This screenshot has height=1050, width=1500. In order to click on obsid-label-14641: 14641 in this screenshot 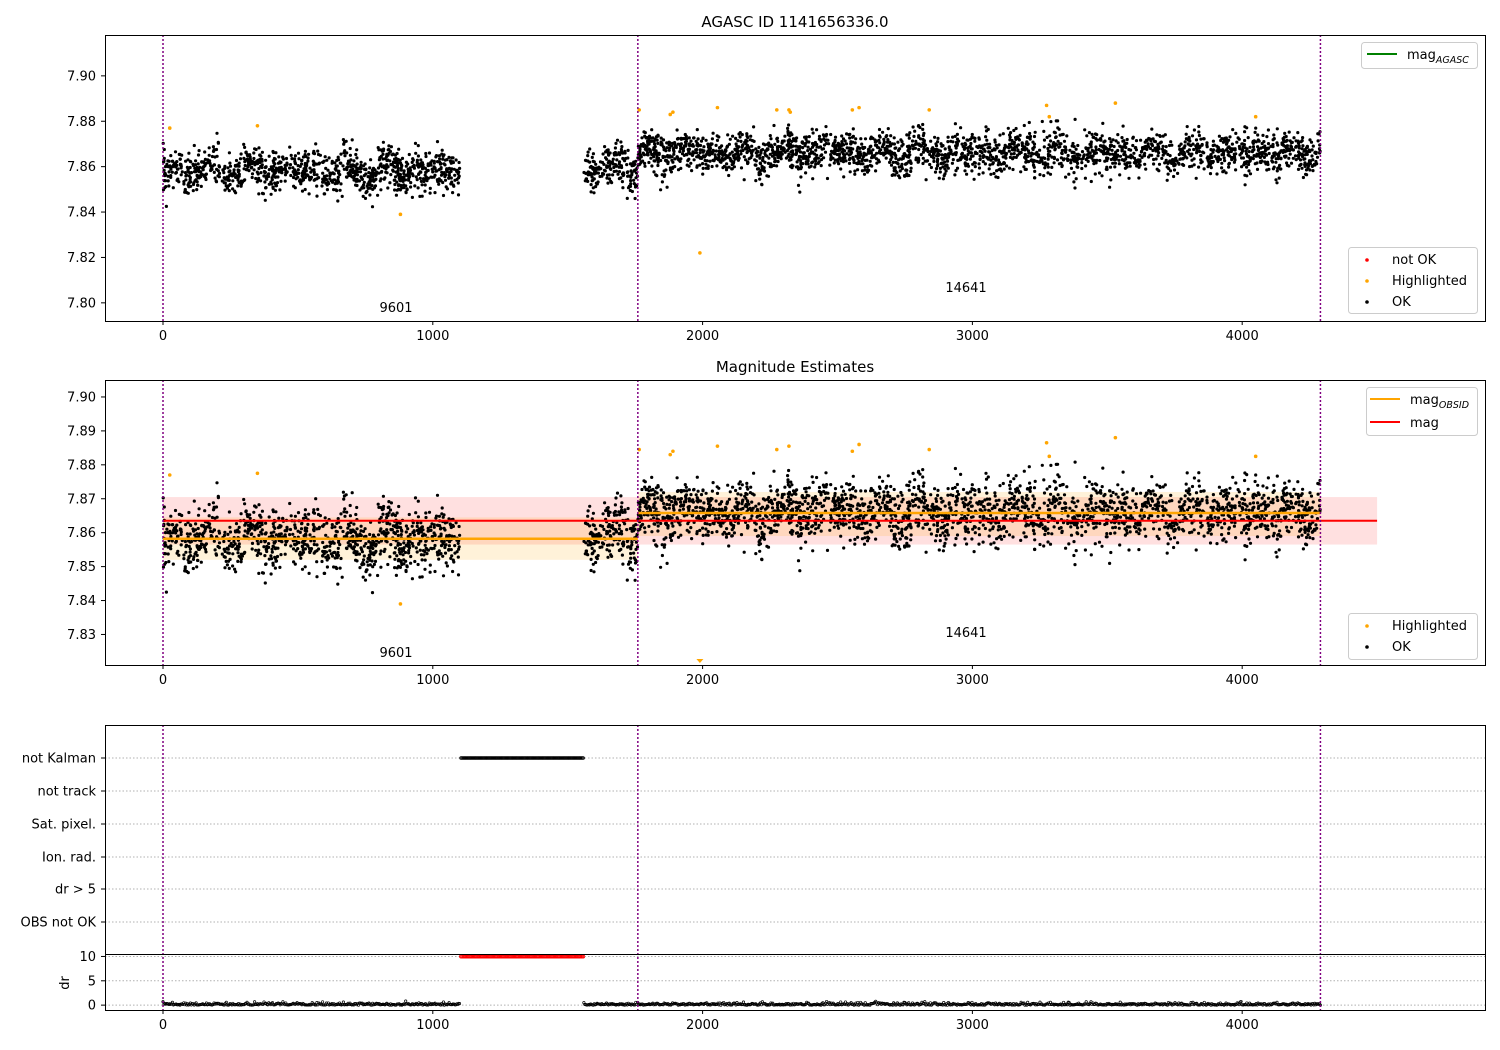, I will do `click(965, 288)`.